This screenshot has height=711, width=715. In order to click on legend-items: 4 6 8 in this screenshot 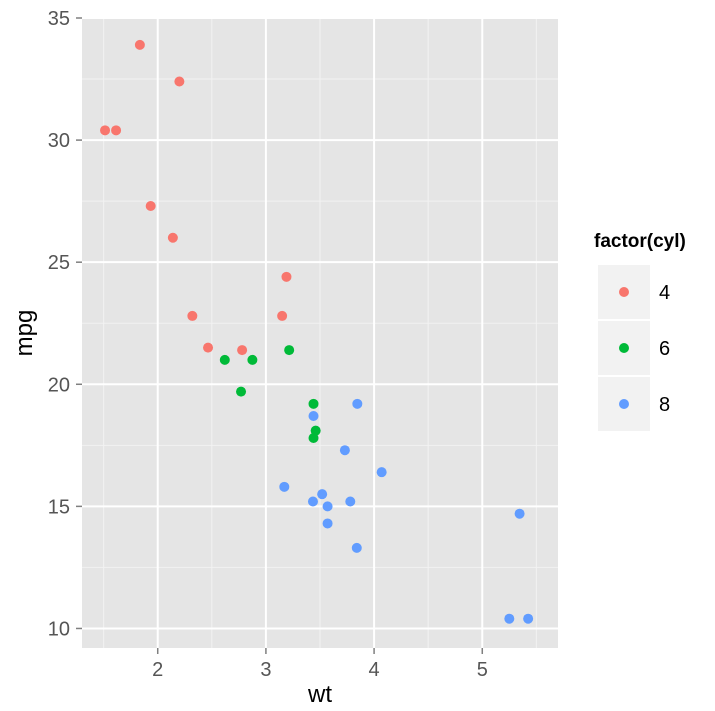, I will do `click(633, 348)`.